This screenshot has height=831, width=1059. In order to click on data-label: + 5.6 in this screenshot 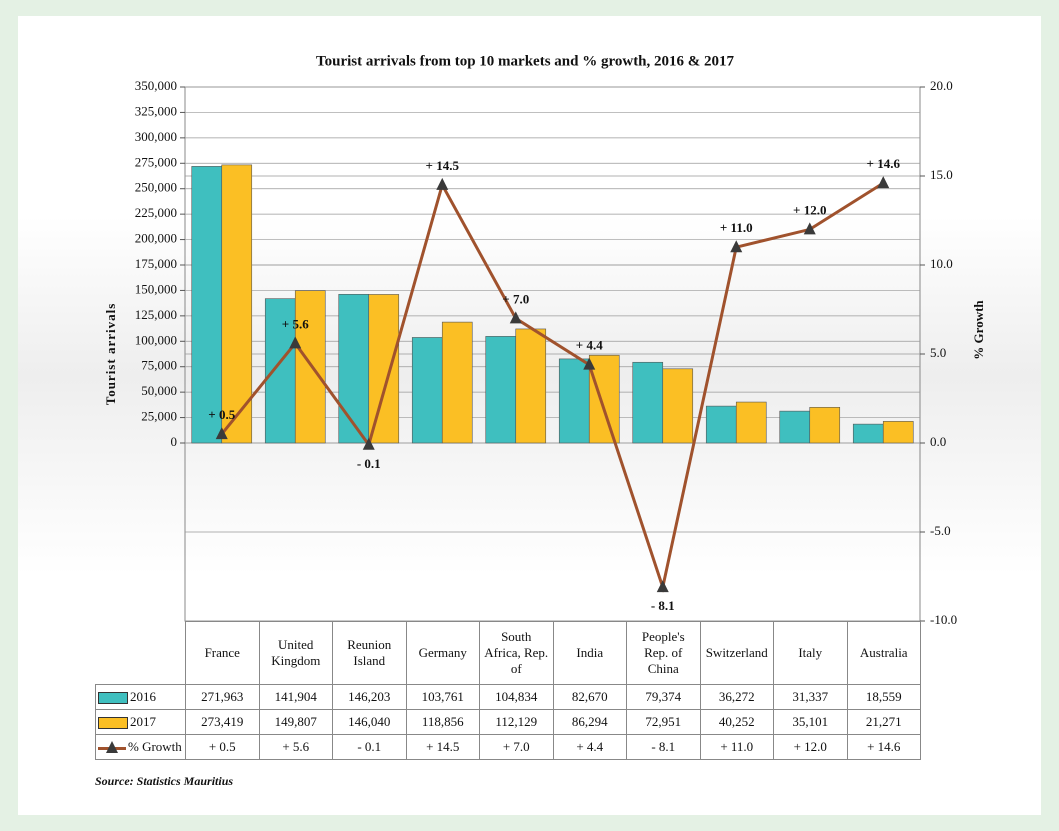, I will do `click(295, 323)`.